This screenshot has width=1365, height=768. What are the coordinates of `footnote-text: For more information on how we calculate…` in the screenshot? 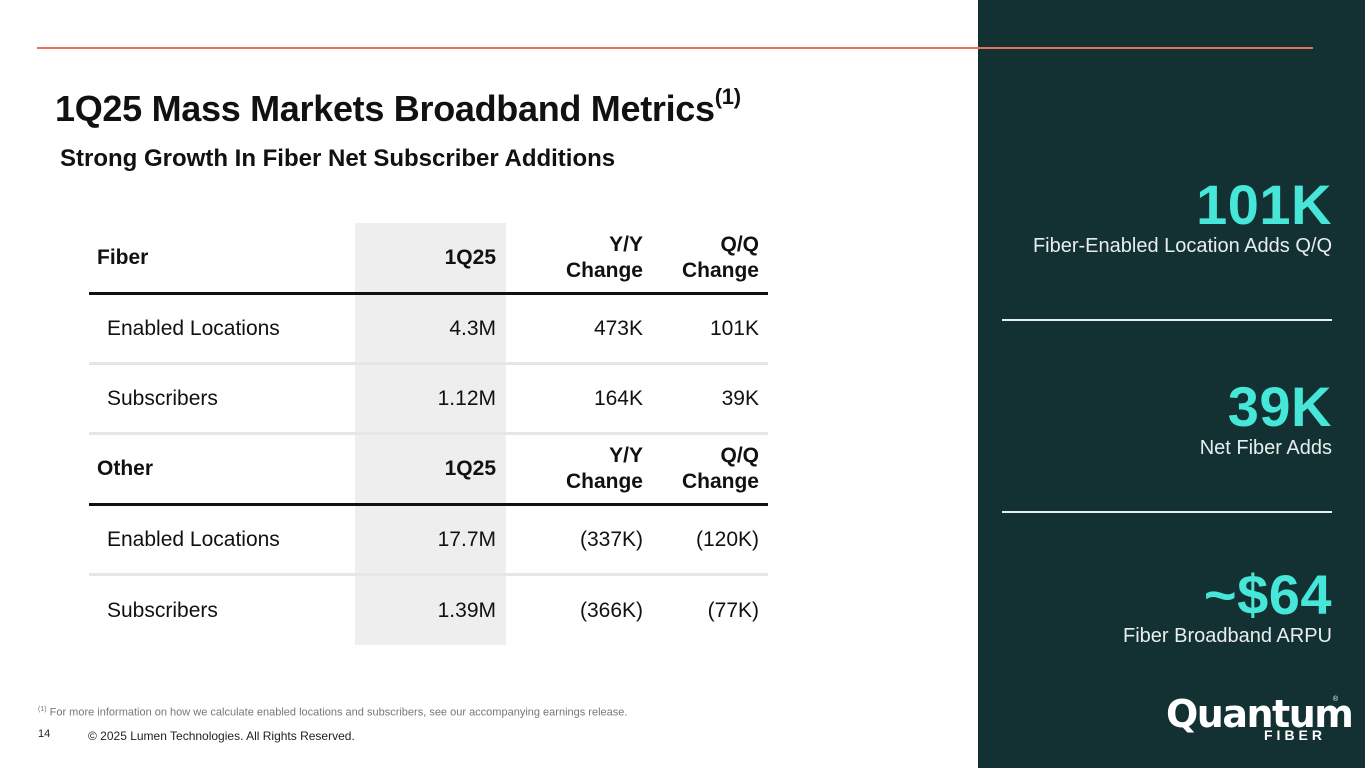 It's located at (337, 712).